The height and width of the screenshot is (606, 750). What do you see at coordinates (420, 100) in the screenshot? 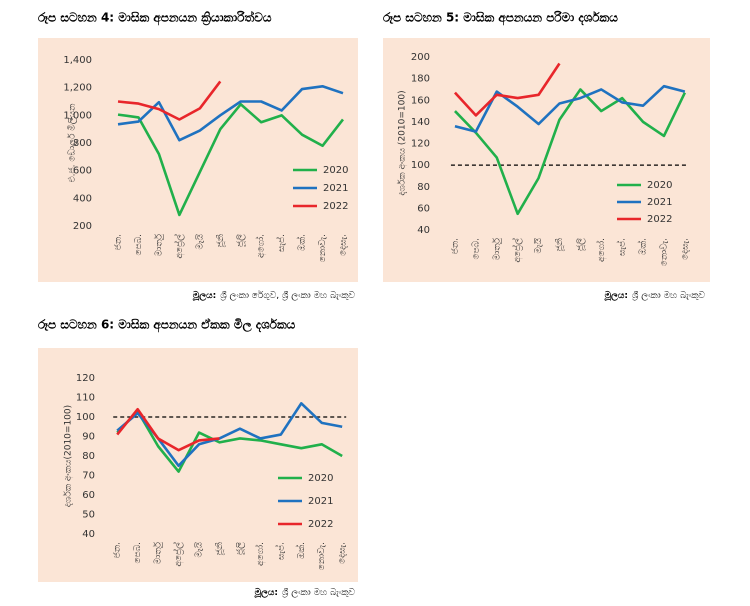
I see `y-tick-label: 160` at bounding box center [420, 100].